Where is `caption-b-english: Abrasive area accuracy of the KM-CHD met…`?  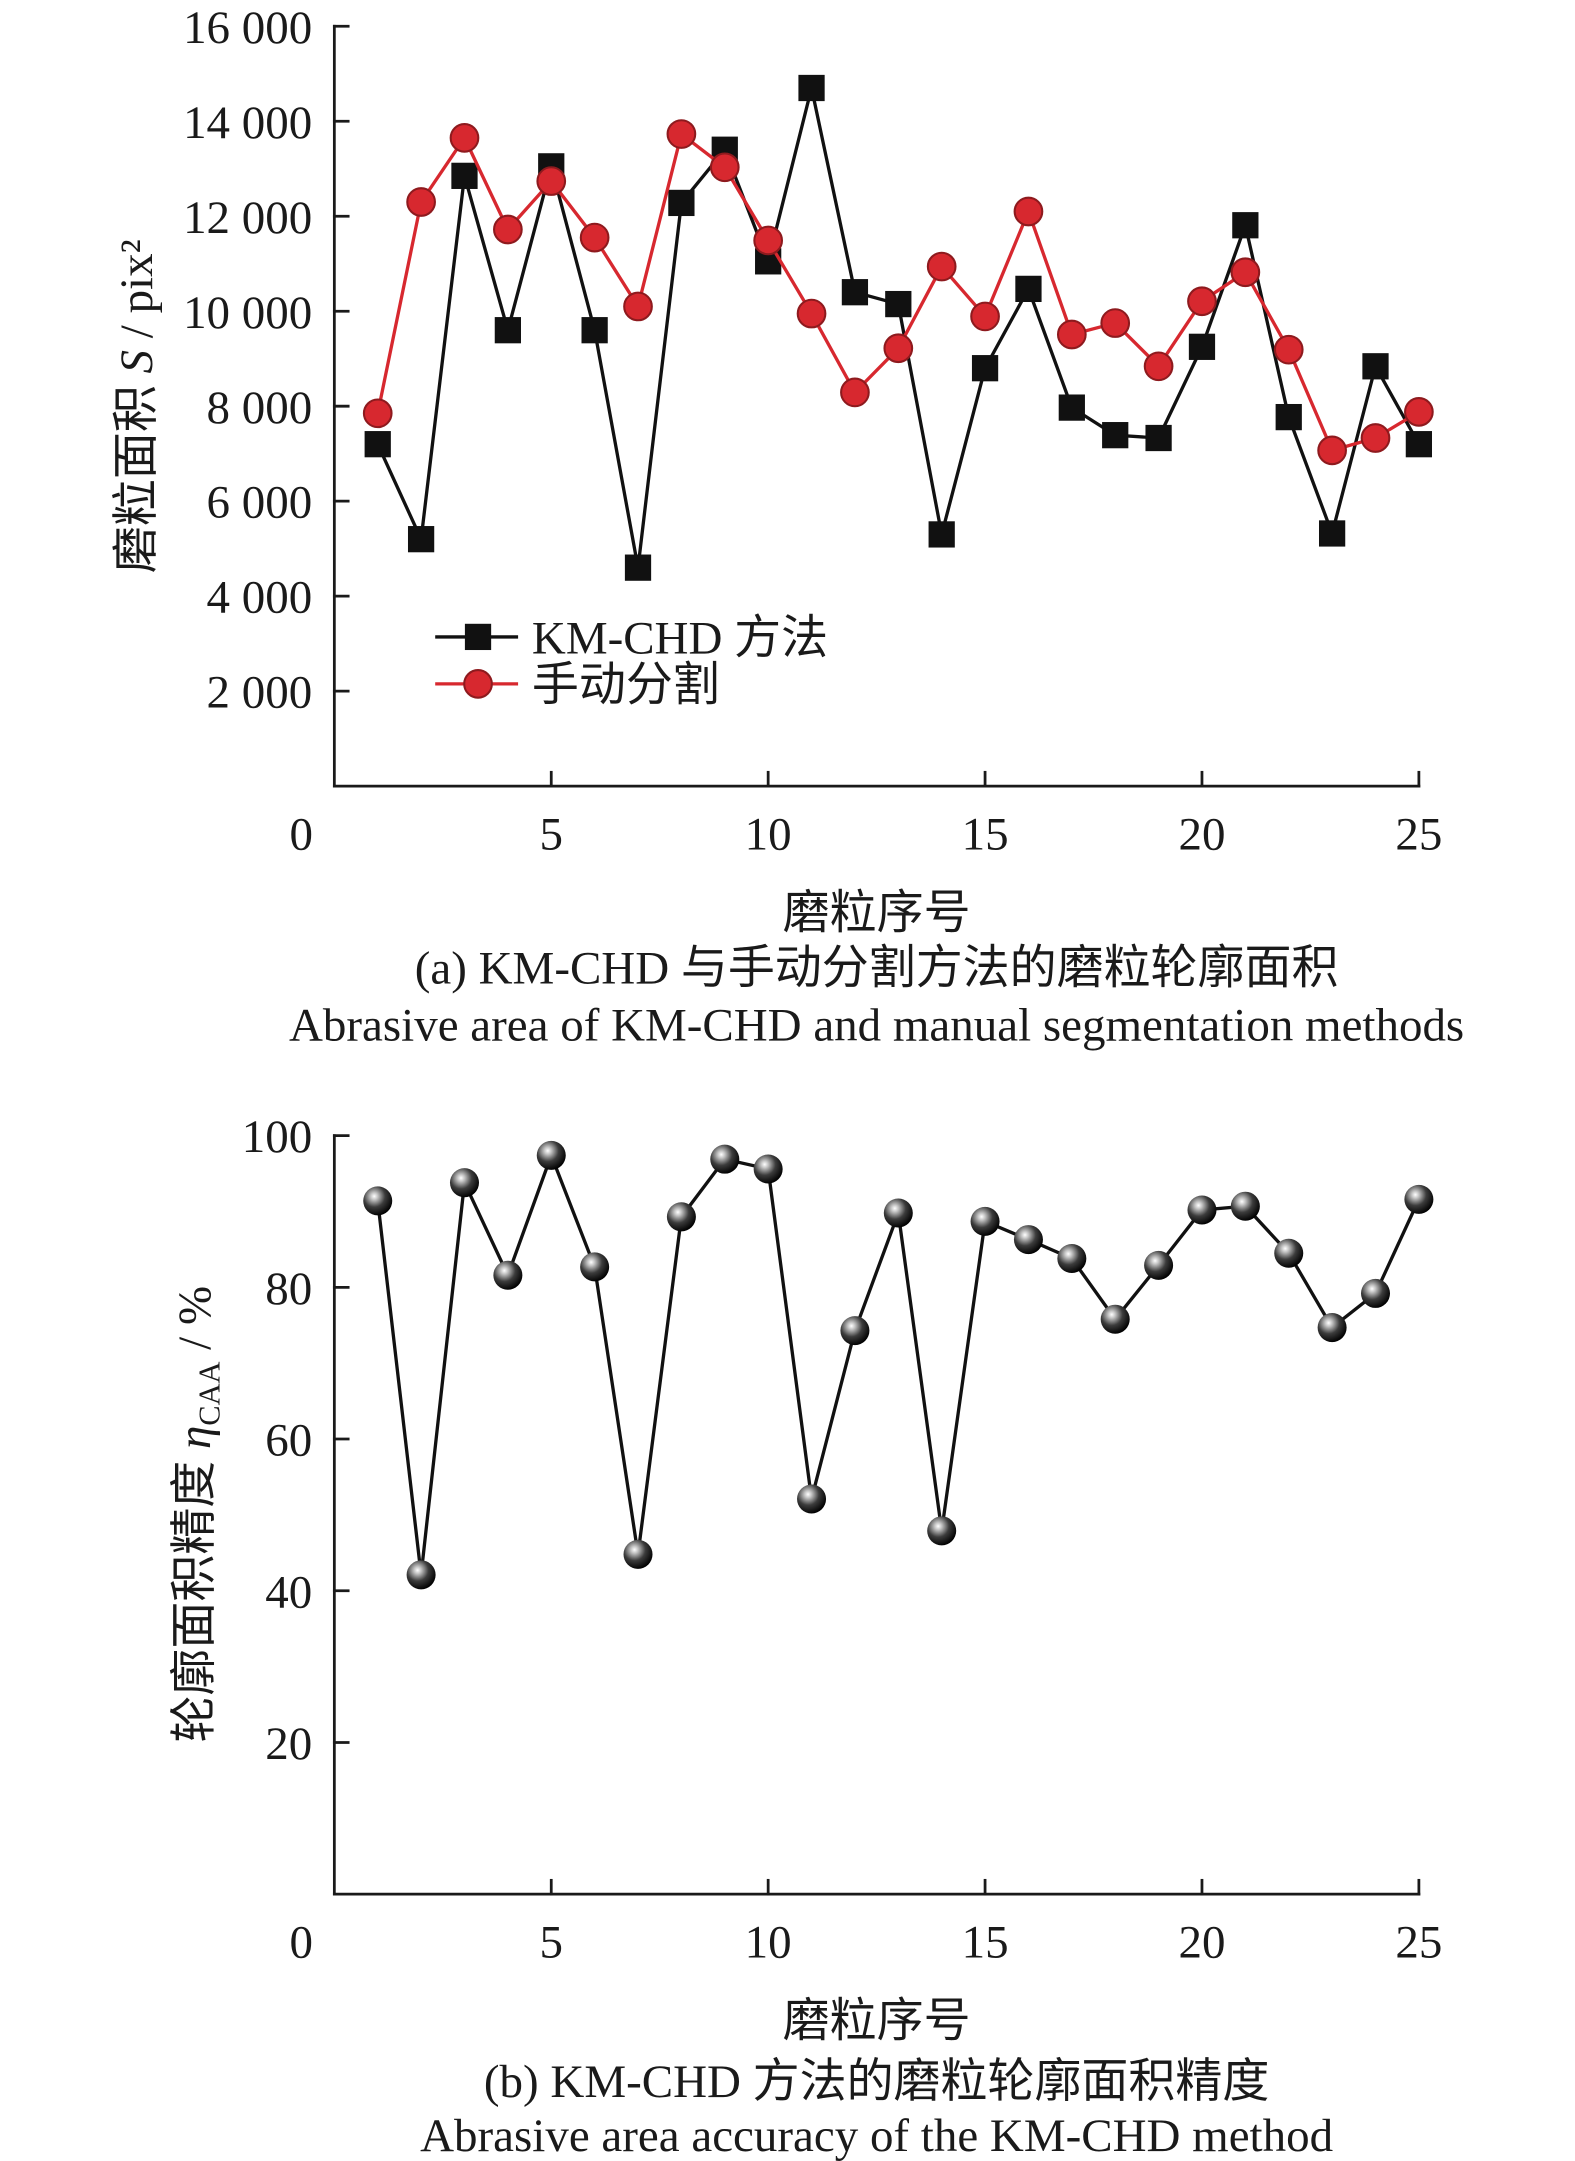
caption-b-english: Abrasive area accuracy of the KM-CHD met… is located at coordinates (876, 2135).